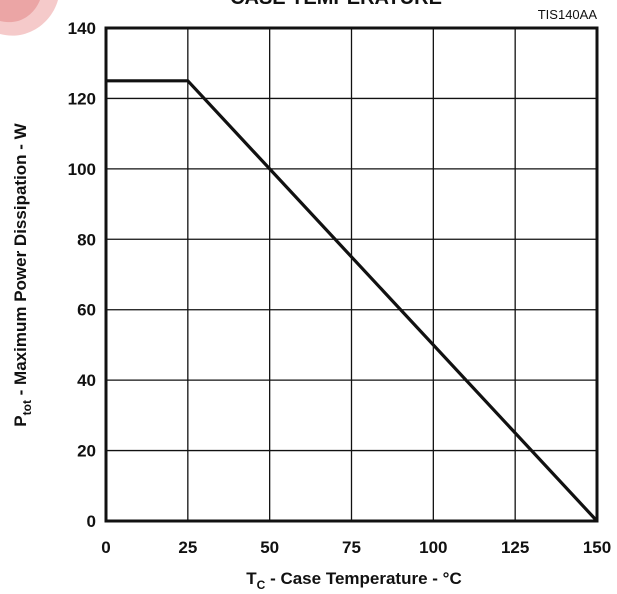 The height and width of the screenshot is (594, 617). What do you see at coordinates (261, 585) in the screenshot?
I see `x-axis-label-sub: C` at bounding box center [261, 585].